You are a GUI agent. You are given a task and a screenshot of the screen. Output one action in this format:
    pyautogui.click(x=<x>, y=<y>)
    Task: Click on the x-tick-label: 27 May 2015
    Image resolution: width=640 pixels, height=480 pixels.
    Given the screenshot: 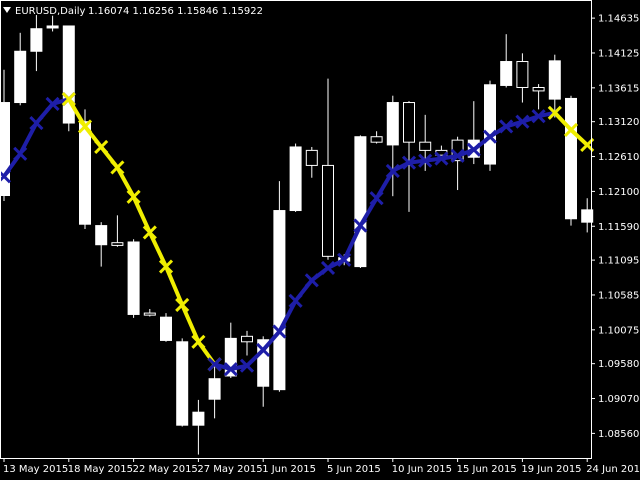 What is the action you would take?
    pyautogui.click(x=229, y=469)
    